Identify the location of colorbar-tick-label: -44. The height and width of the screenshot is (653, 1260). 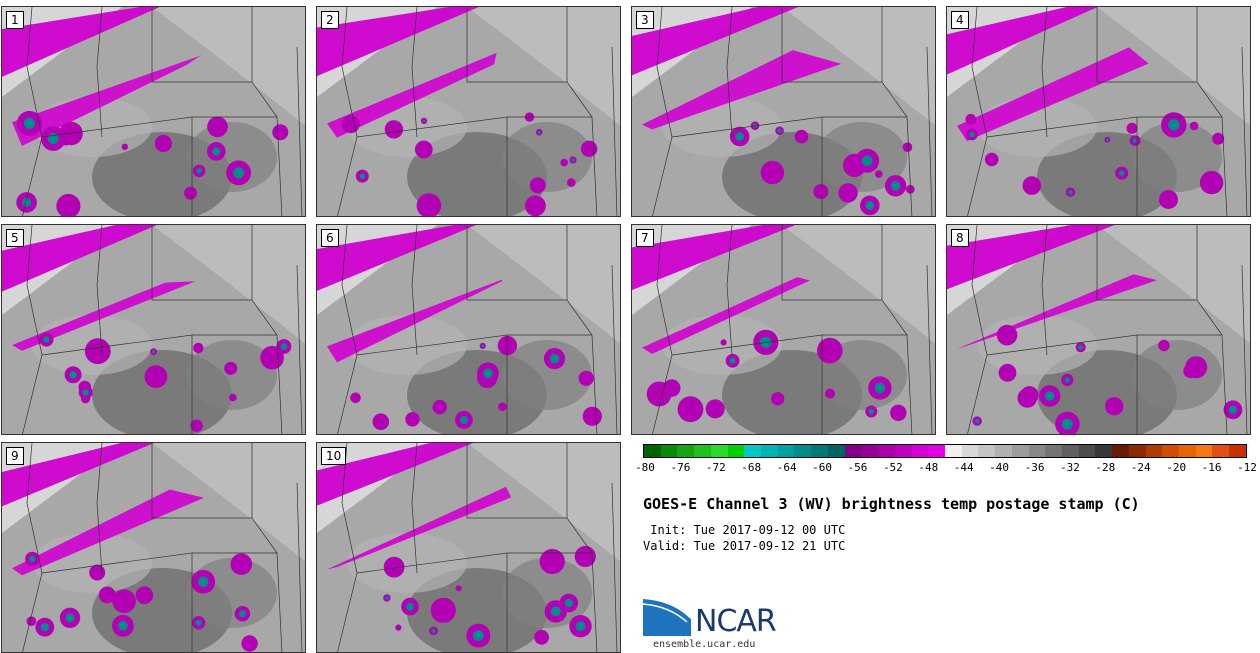
(963, 467).